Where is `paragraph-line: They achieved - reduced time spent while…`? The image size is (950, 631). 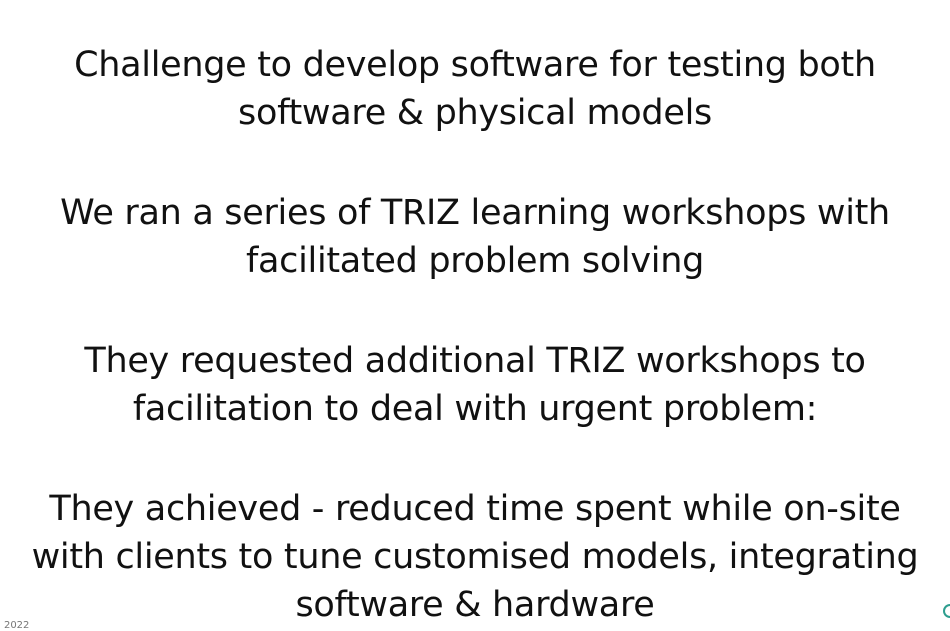
paragraph-line: They achieved - reduced time spent while… is located at coordinates (475, 509).